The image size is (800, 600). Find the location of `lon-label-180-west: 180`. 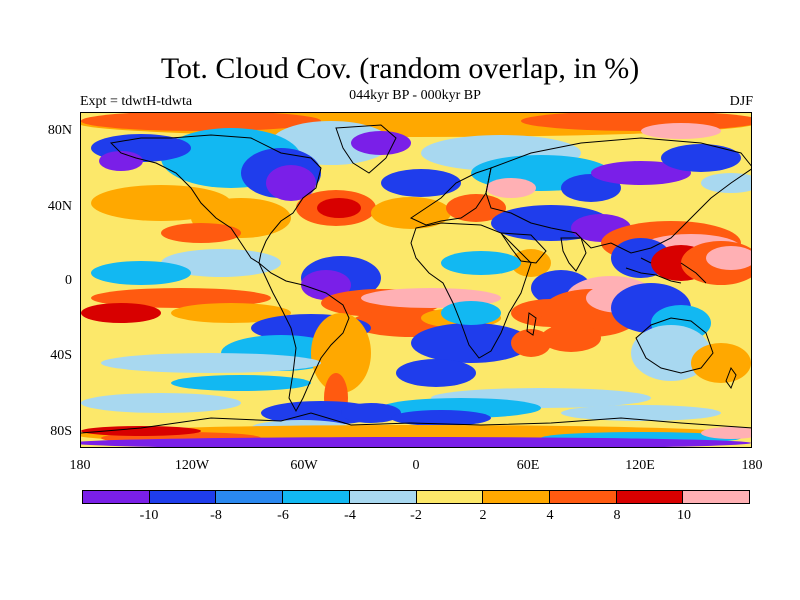

lon-label-180-west: 180 is located at coordinates (80, 465).